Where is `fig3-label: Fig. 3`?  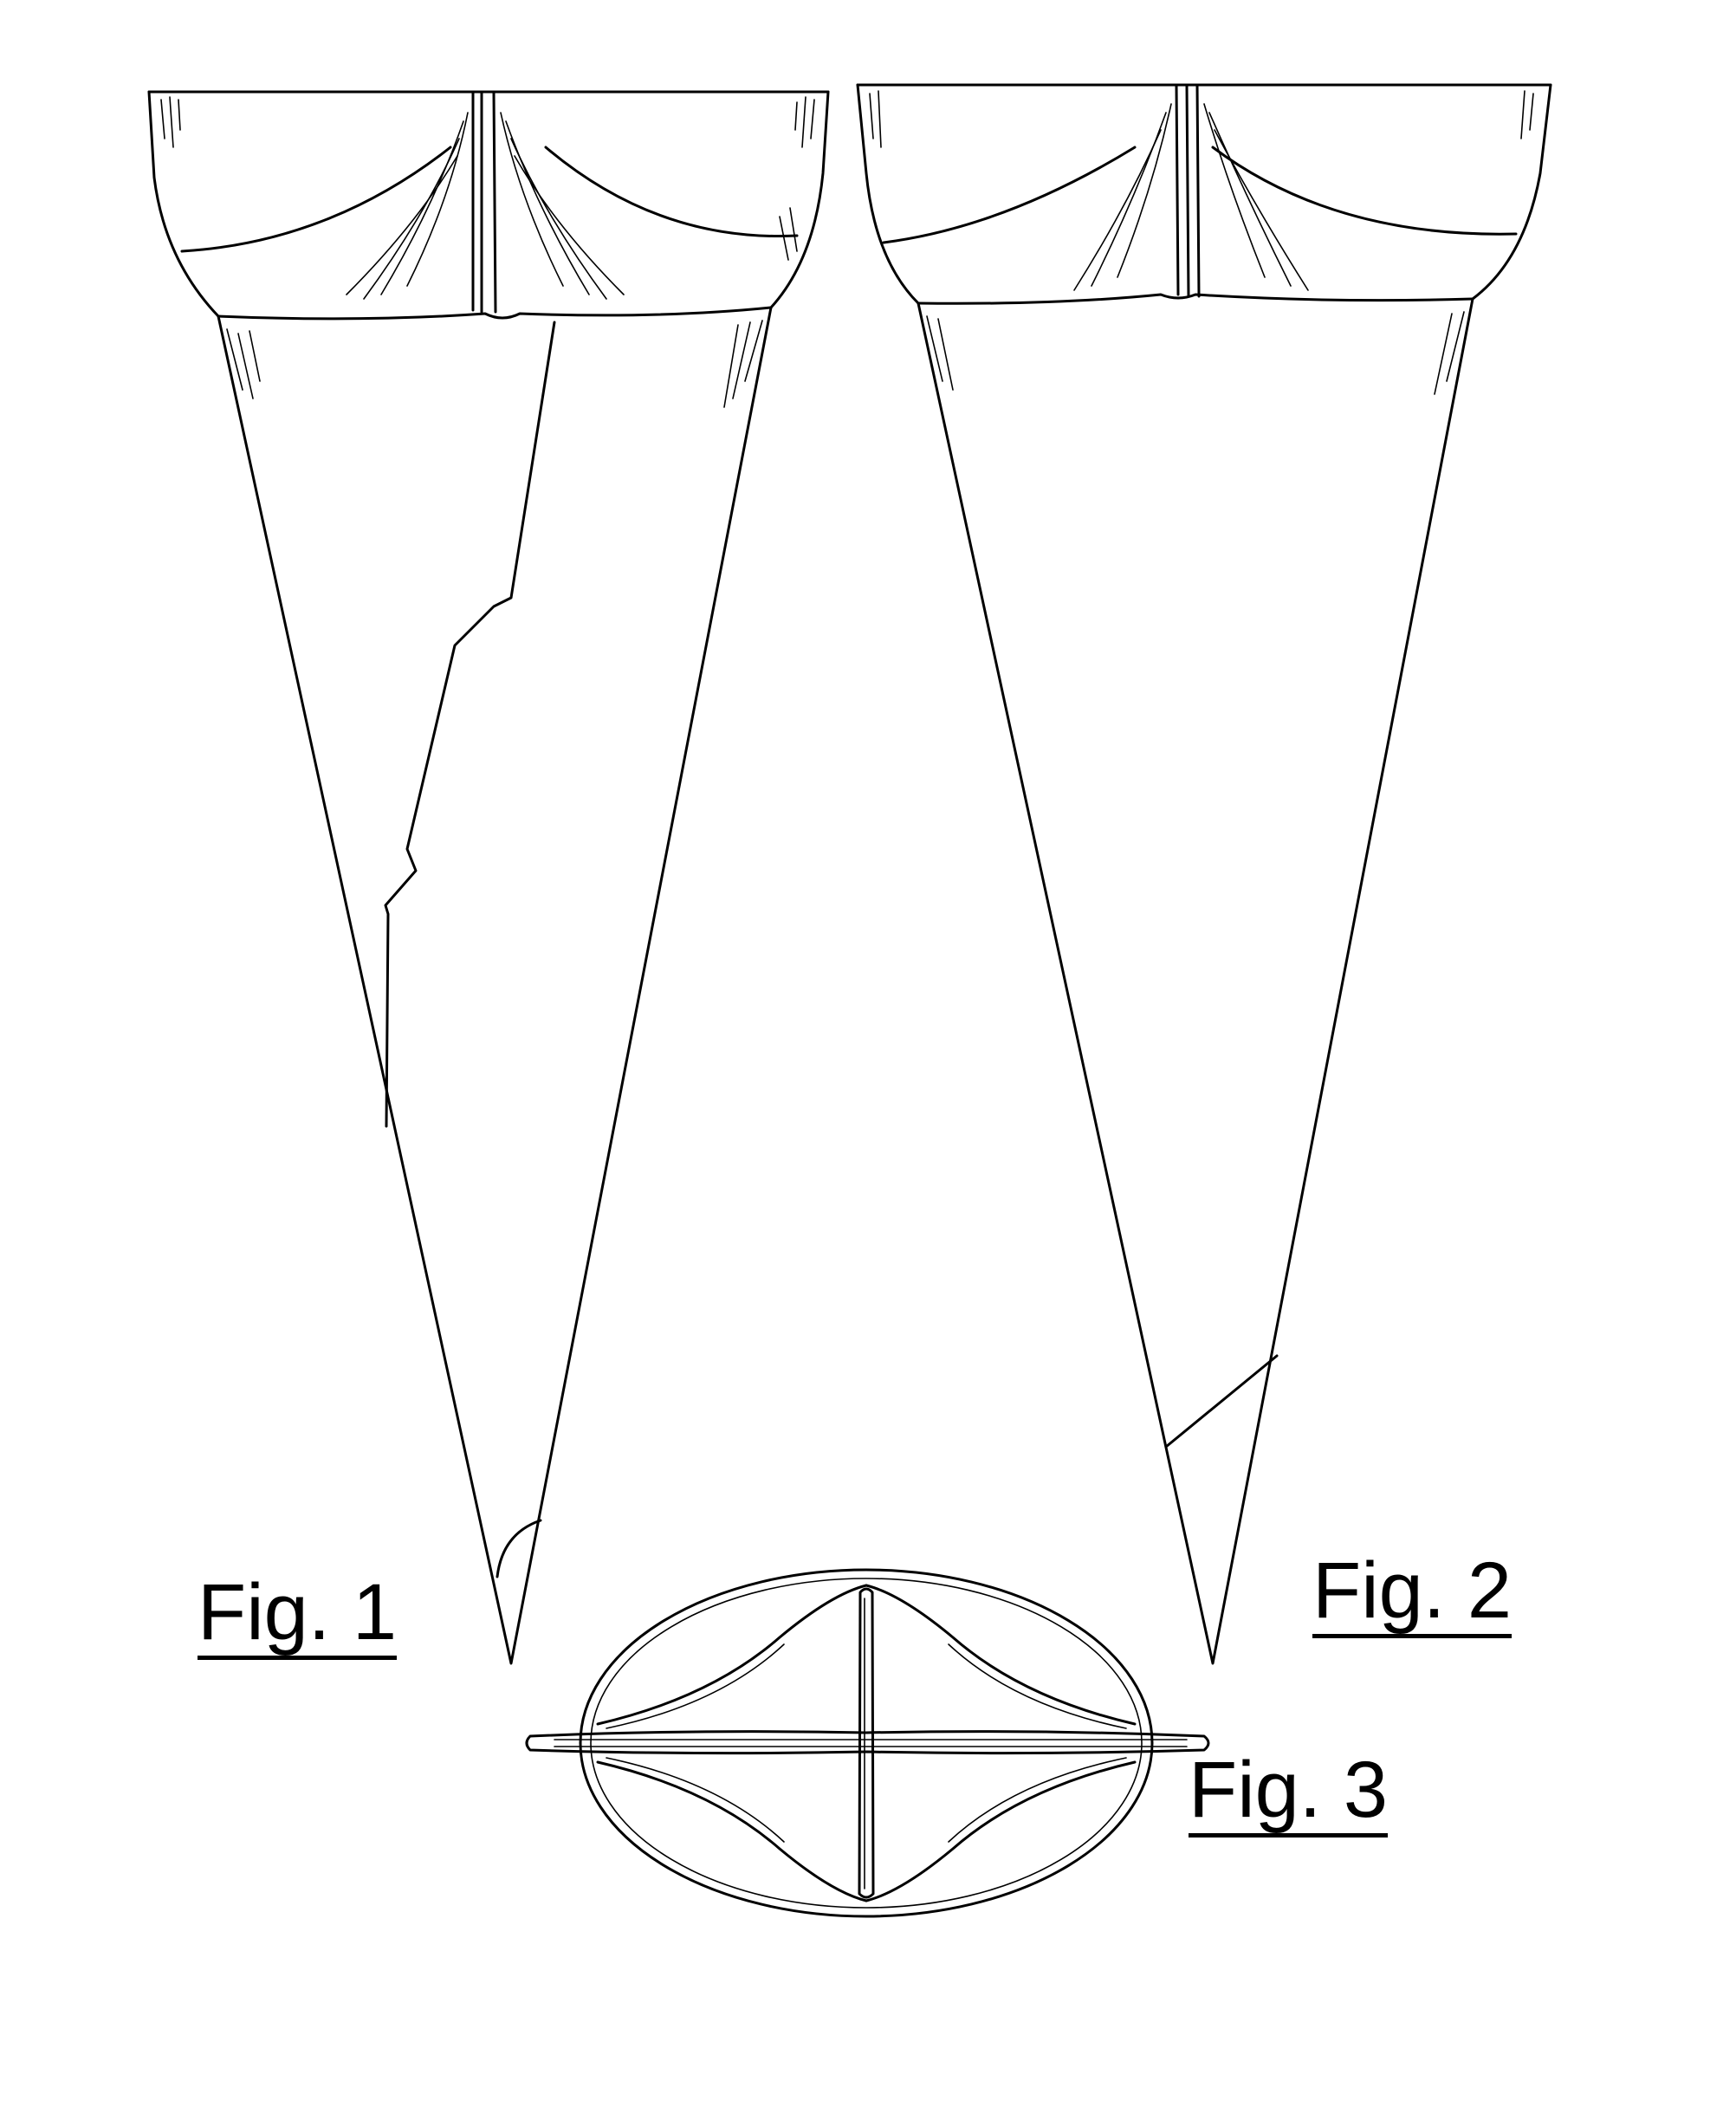 fig3-label: Fig. 3 is located at coordinates (1289, 1794).